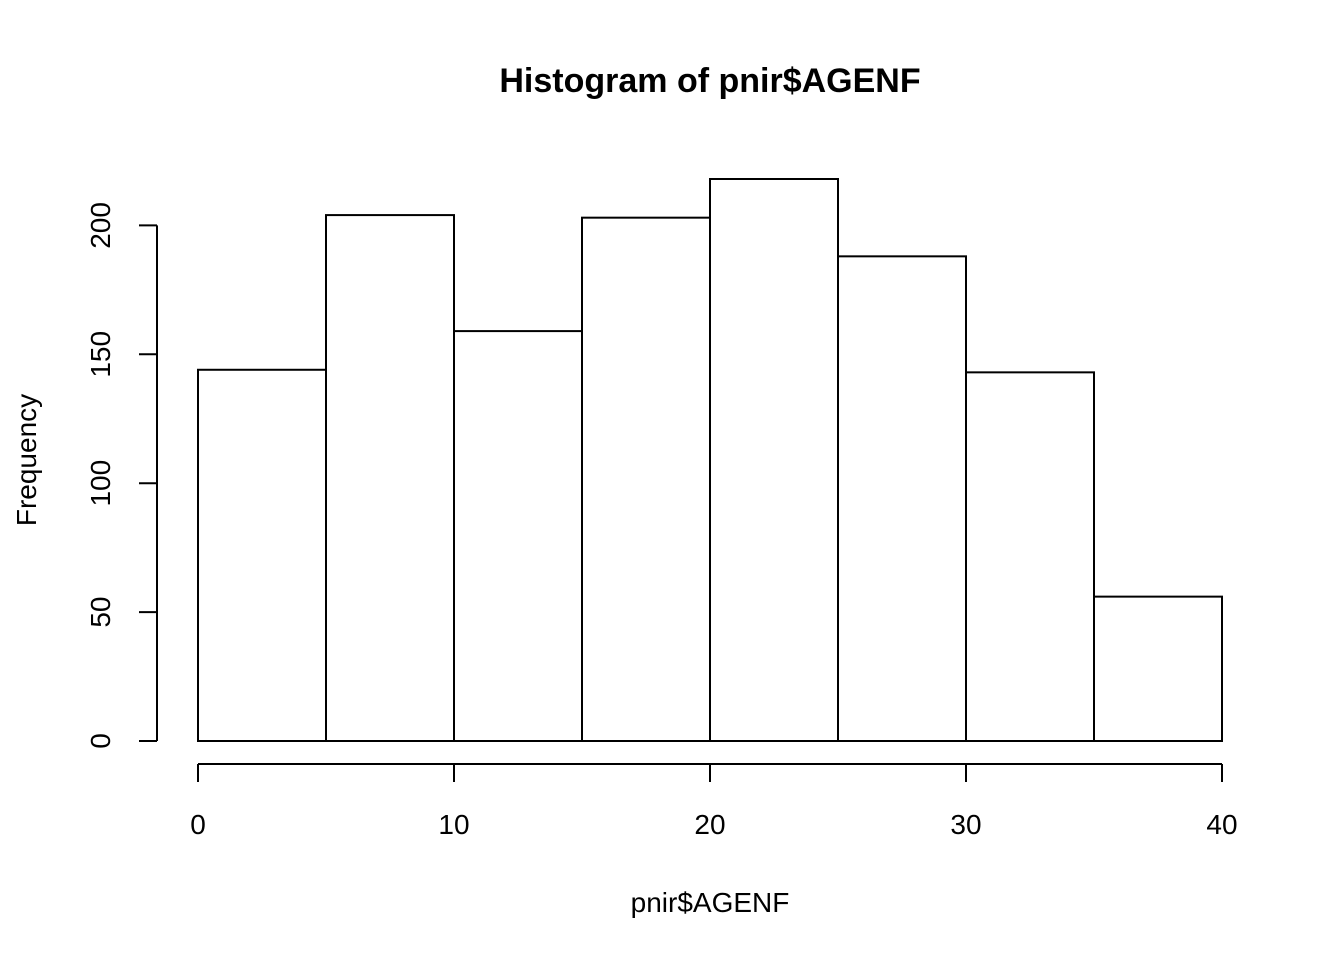 The height and width of the screenshot is (960, 1344). Describe the element at coordinates (100, 354) in the screenshot. I see `y-tick-label: 150` at that location.